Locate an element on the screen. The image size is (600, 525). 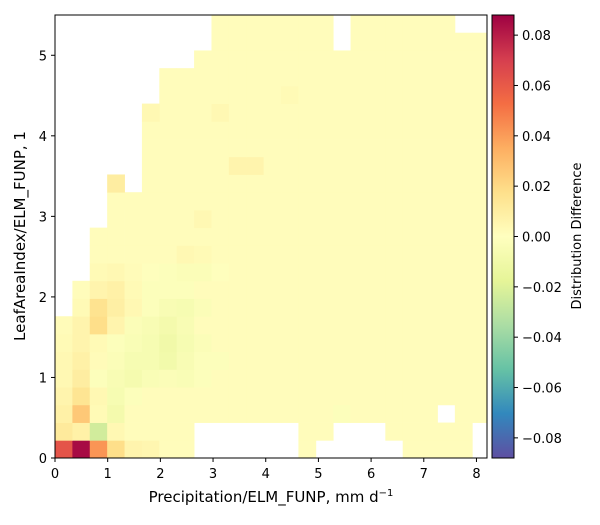
x-tick-label: 1 is located at coordinates (108, 474).